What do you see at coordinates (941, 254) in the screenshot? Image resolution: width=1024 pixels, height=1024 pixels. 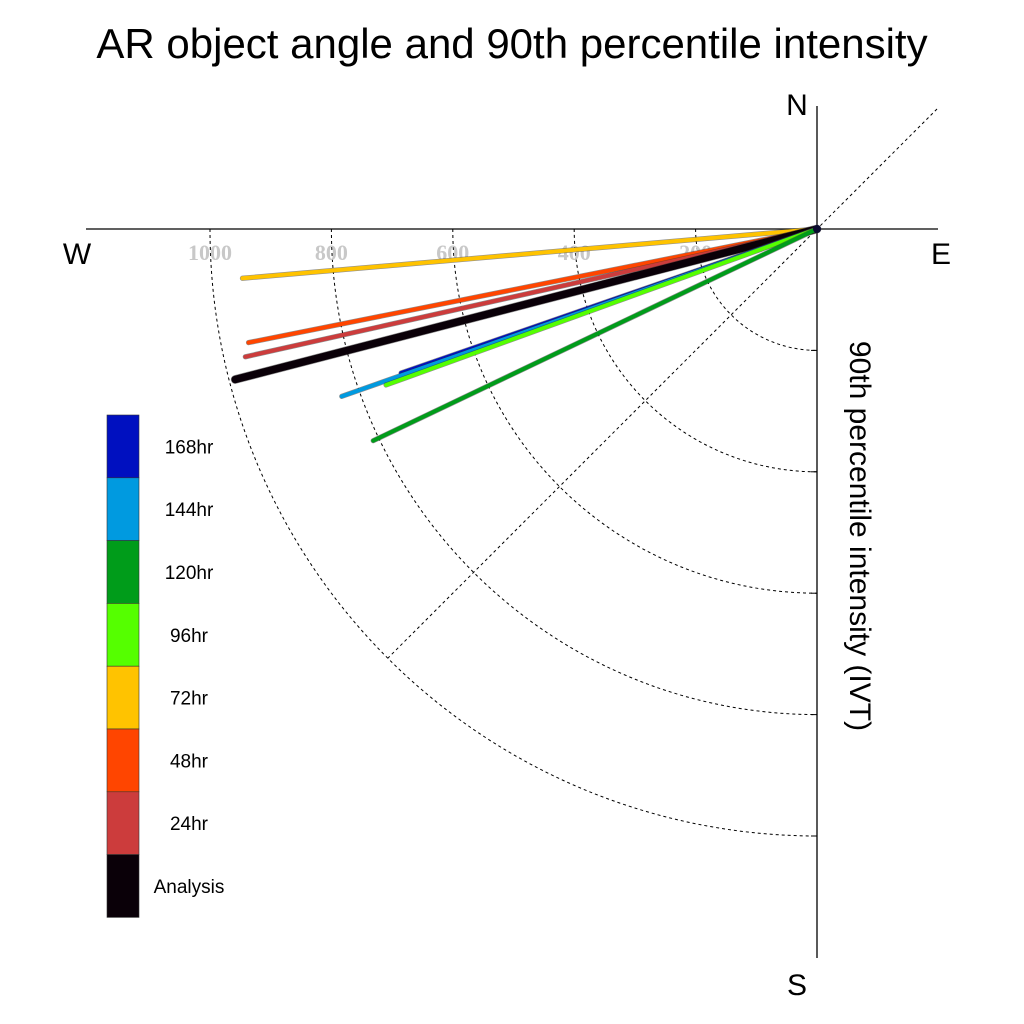 I see `compass-east-label: E` at bounding box center [941, 254].